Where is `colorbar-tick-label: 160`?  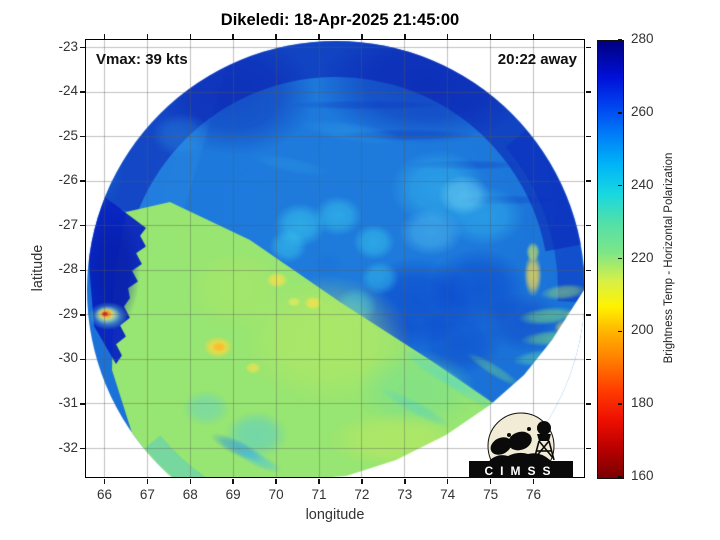 colorbar-tick-label: 160 is located at coordinates (642, 475).